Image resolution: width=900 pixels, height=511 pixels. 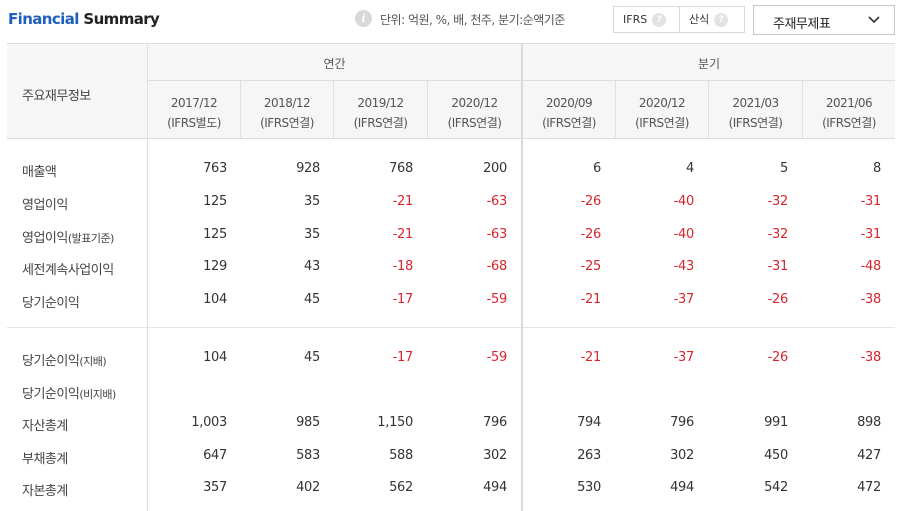 I want to click on table-cell: 991, so click(x=776, y=422).